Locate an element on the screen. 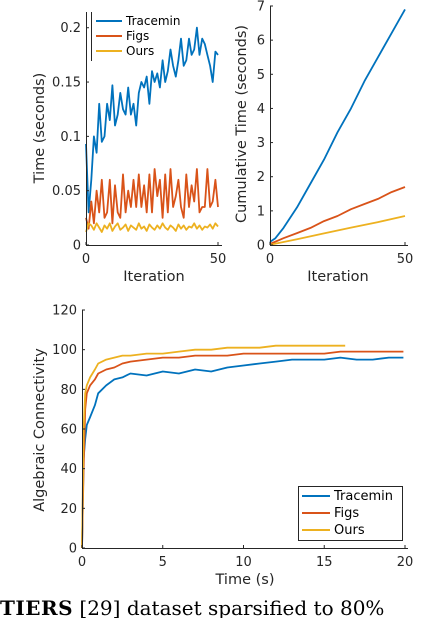 This screenshot has width=446, height=618. legend-a-label-figs: Figs is located at coordinates (137, 36).